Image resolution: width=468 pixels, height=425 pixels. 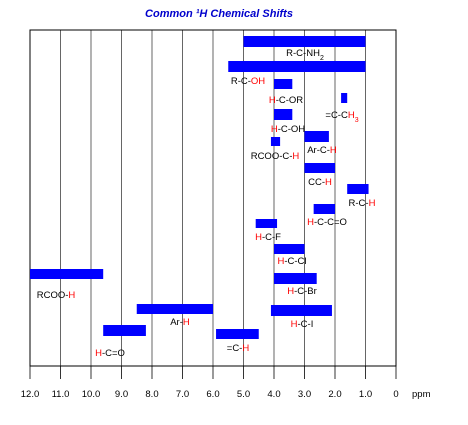 I want to click on label-segment: -C-OR, so click(x=290, y=100).